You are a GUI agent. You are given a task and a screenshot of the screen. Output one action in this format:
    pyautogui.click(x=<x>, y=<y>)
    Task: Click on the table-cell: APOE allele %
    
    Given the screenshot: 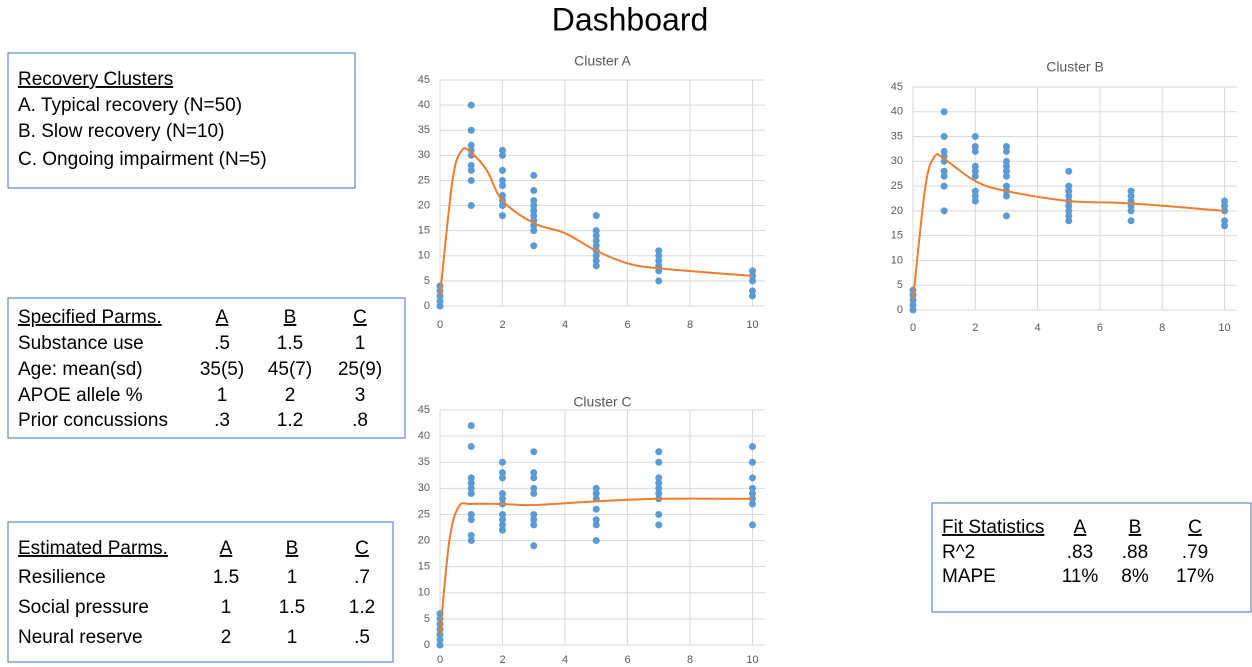 What is the action you would take?
    pyautogui.click(x=80, y=395)
    